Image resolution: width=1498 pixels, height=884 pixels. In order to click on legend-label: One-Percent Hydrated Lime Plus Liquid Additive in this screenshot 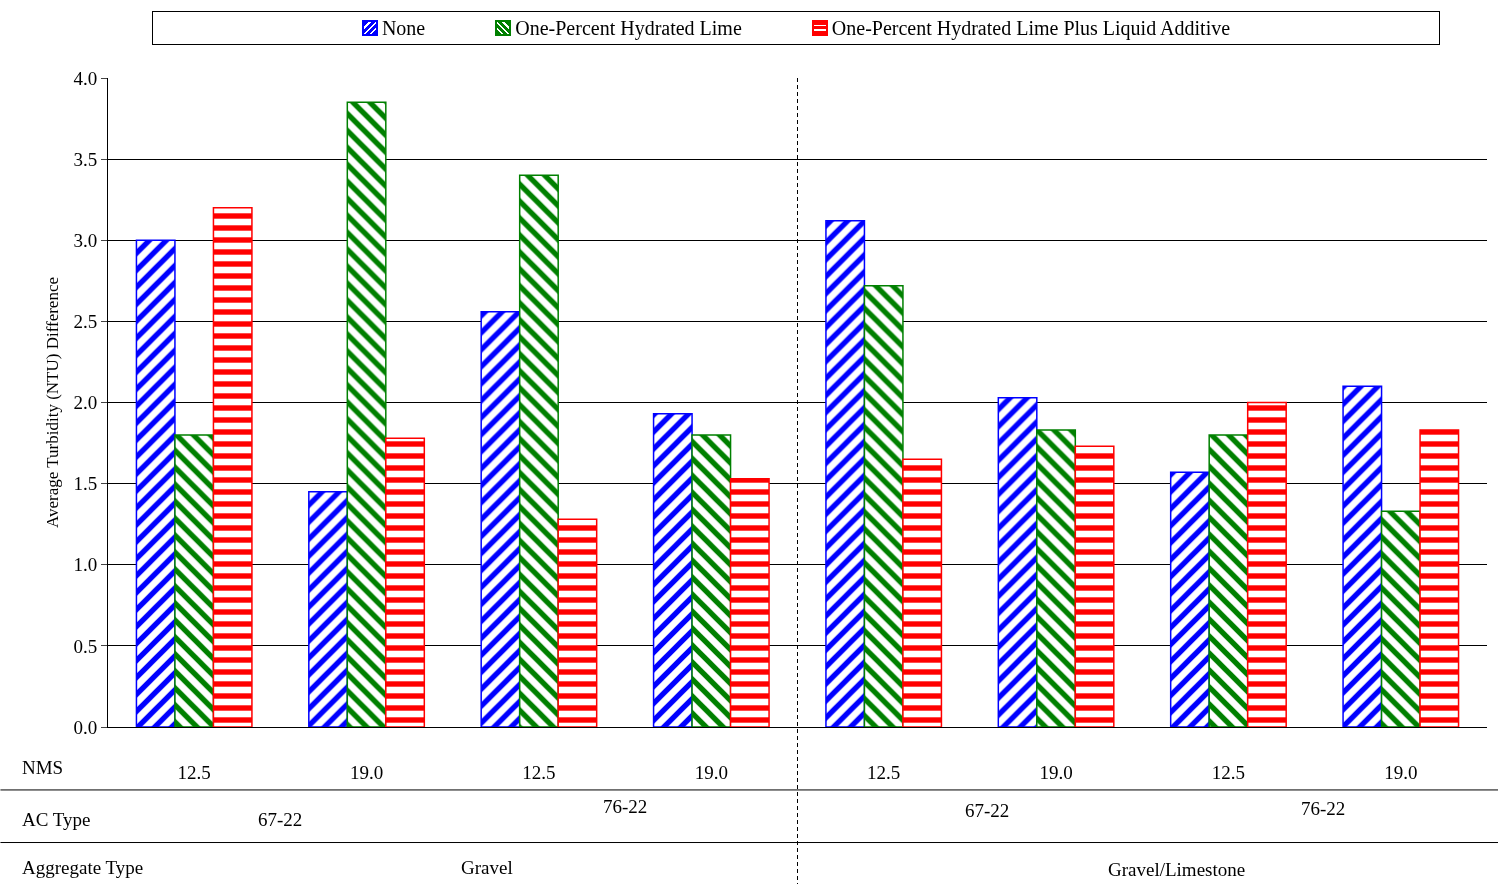, I will do `click(1031, 28)`.